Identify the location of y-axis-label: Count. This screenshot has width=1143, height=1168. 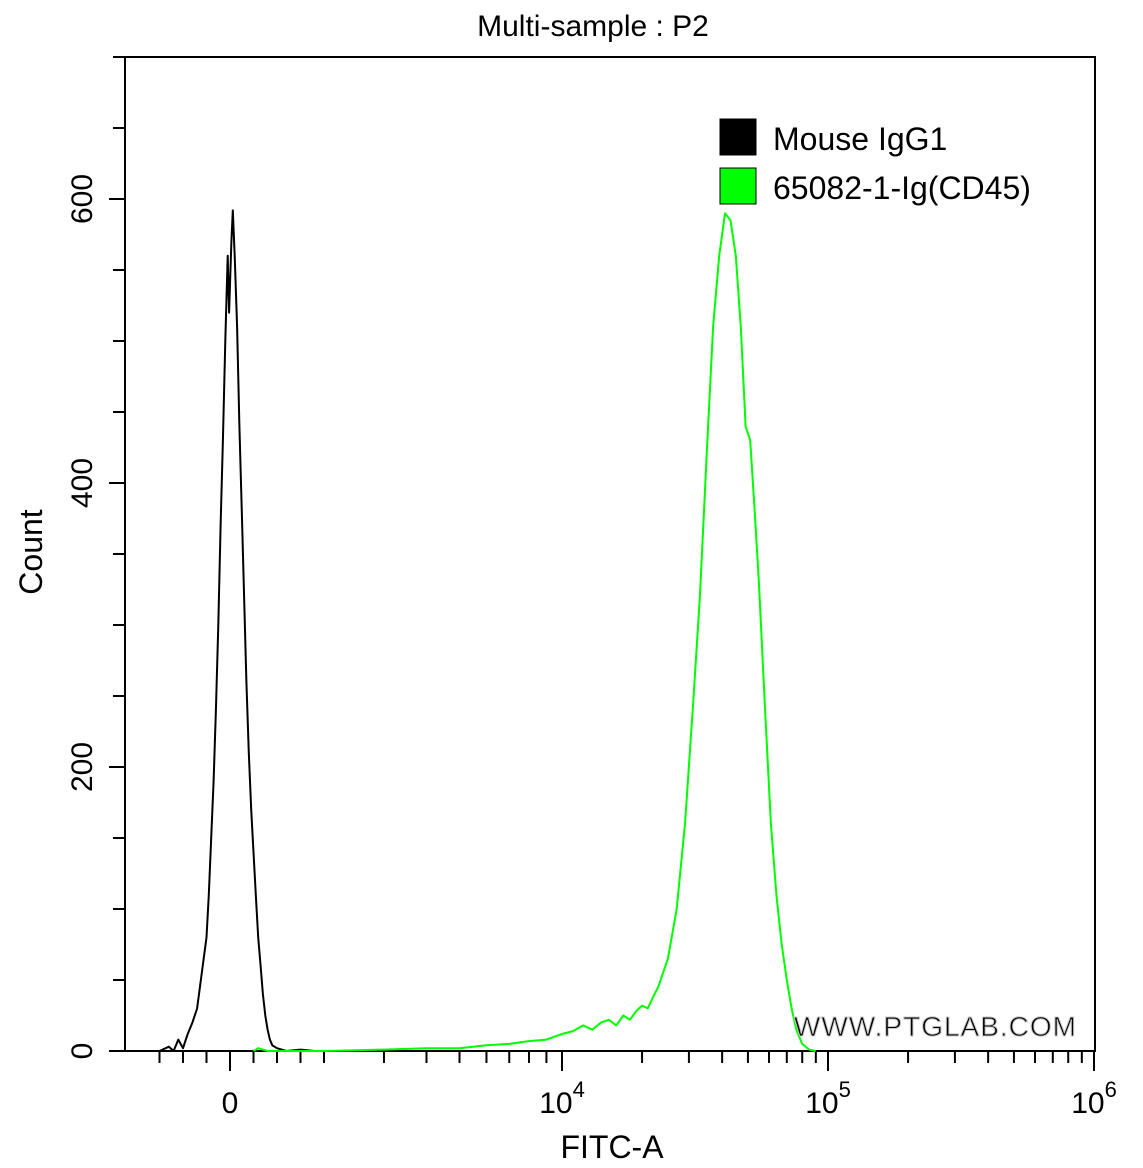
(31, 552).